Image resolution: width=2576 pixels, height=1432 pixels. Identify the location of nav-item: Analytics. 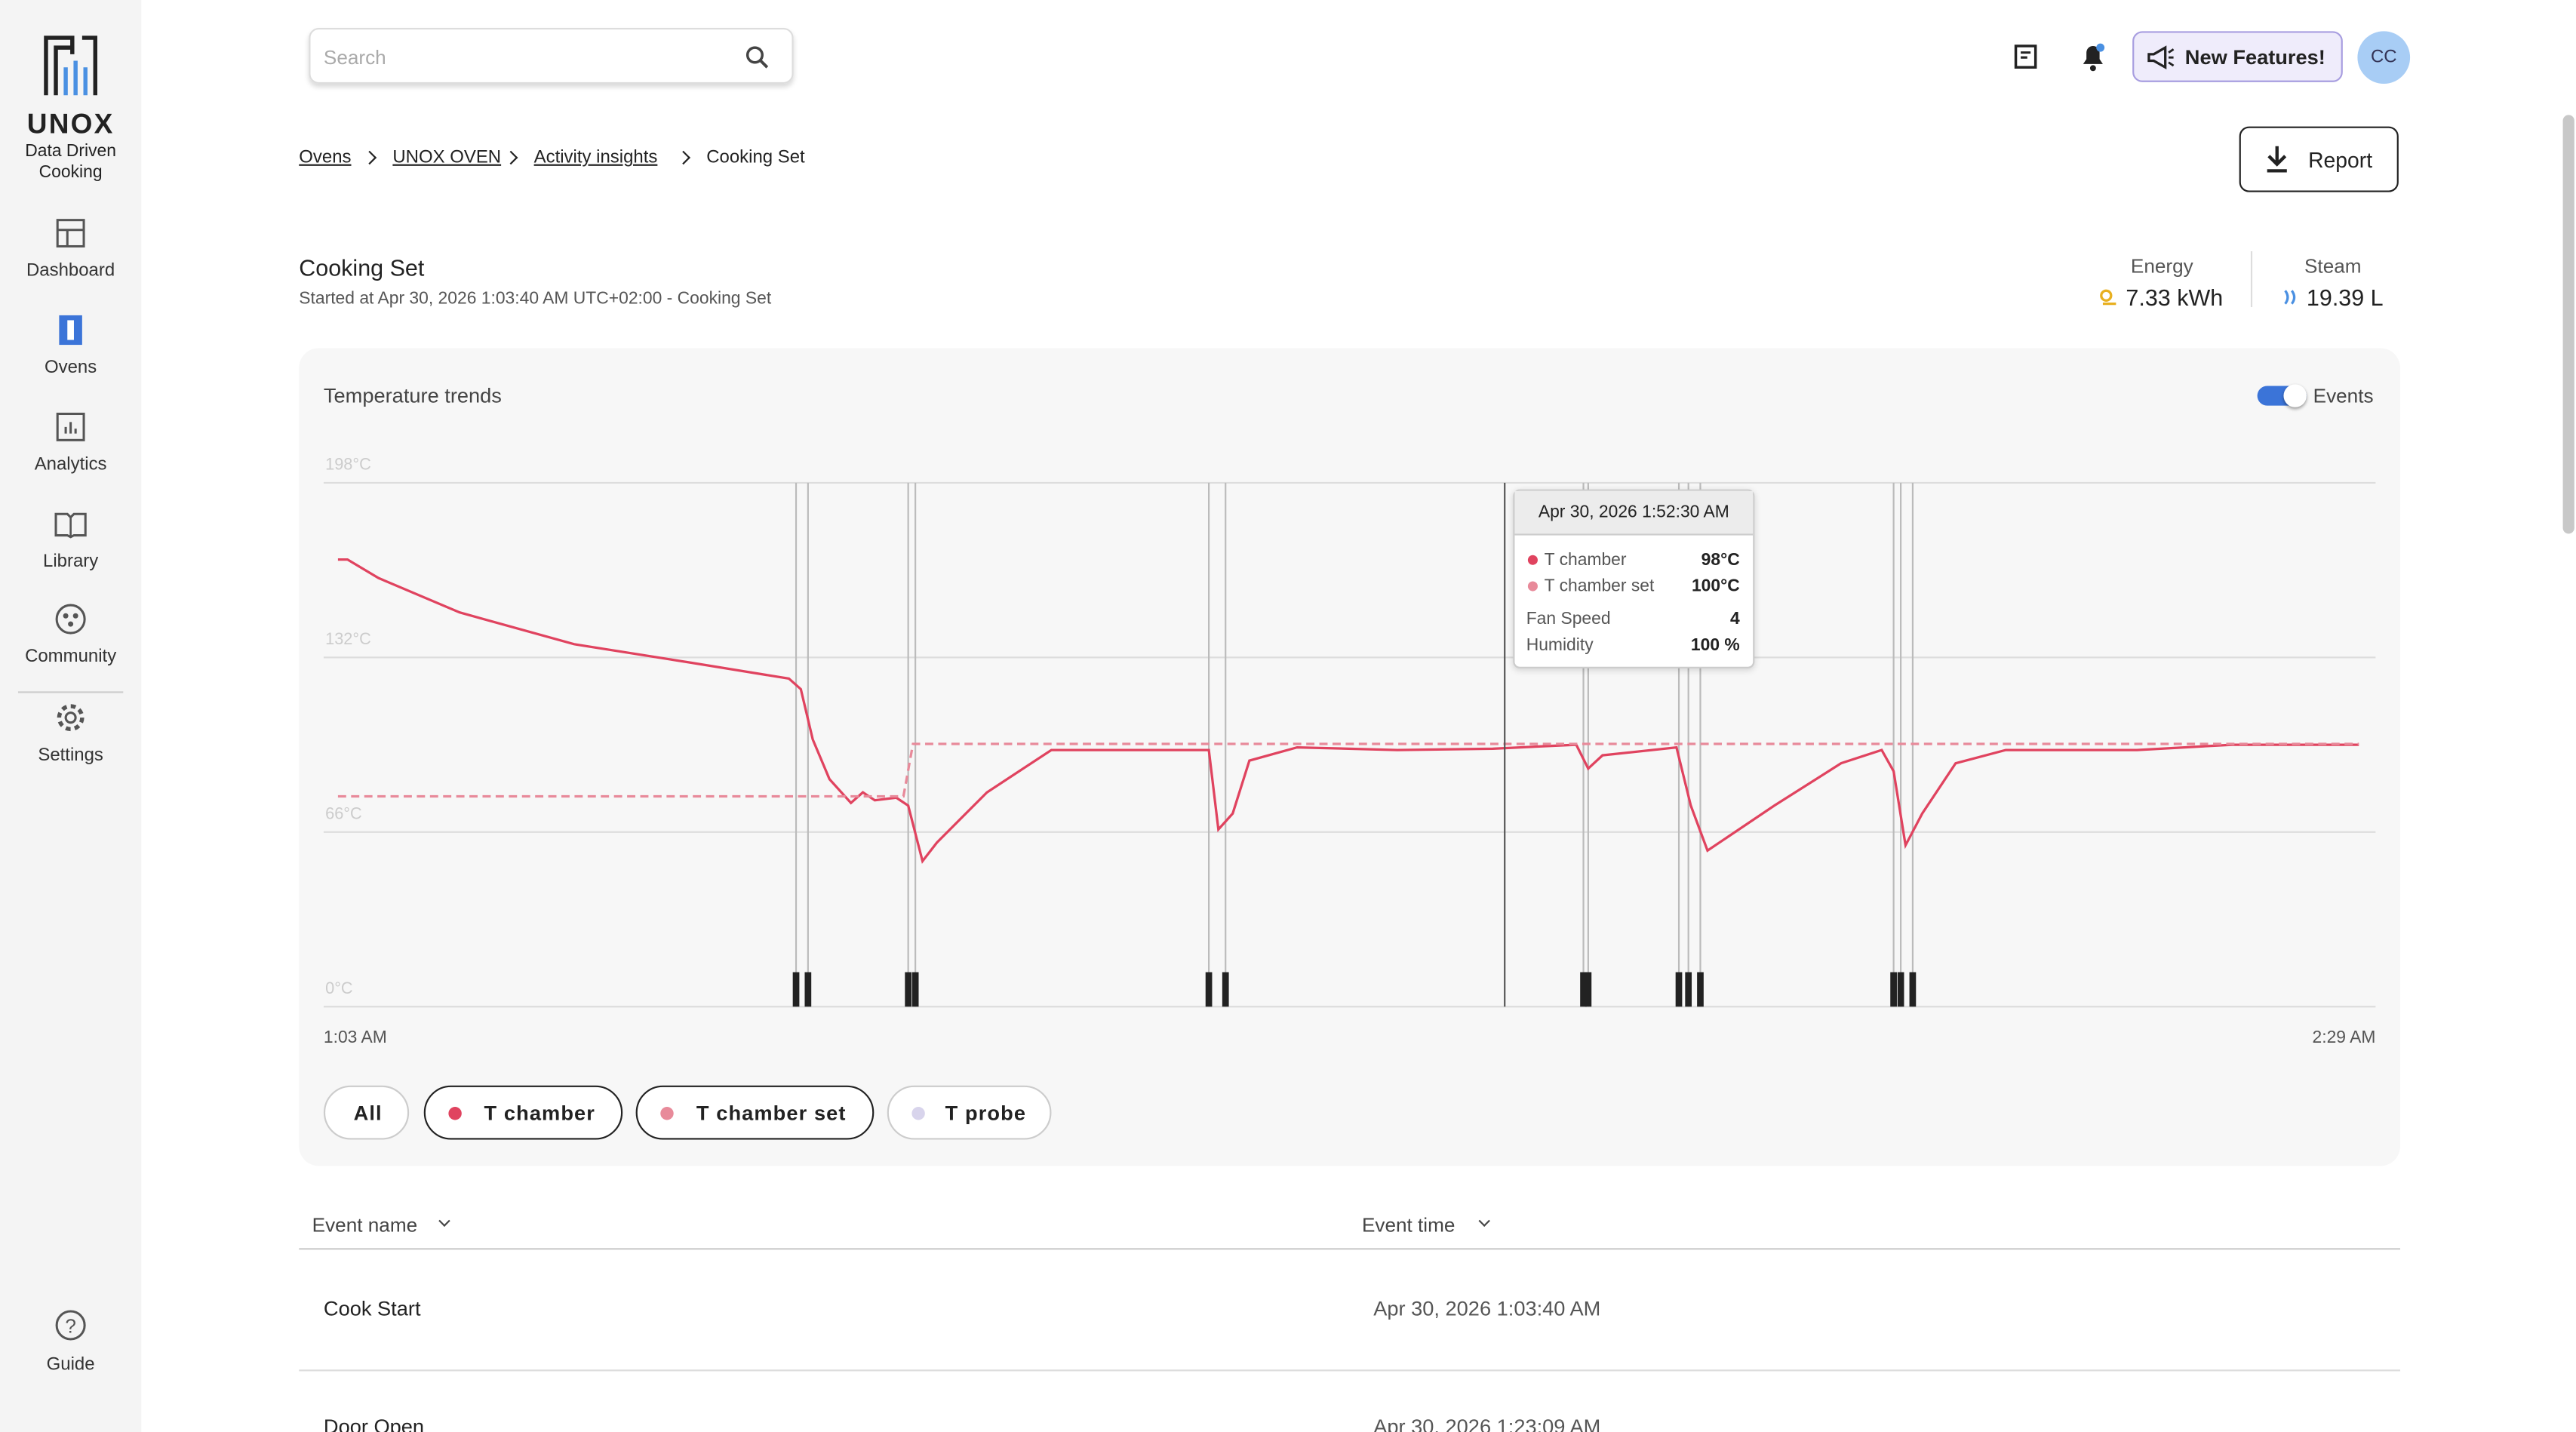
(70, 464).